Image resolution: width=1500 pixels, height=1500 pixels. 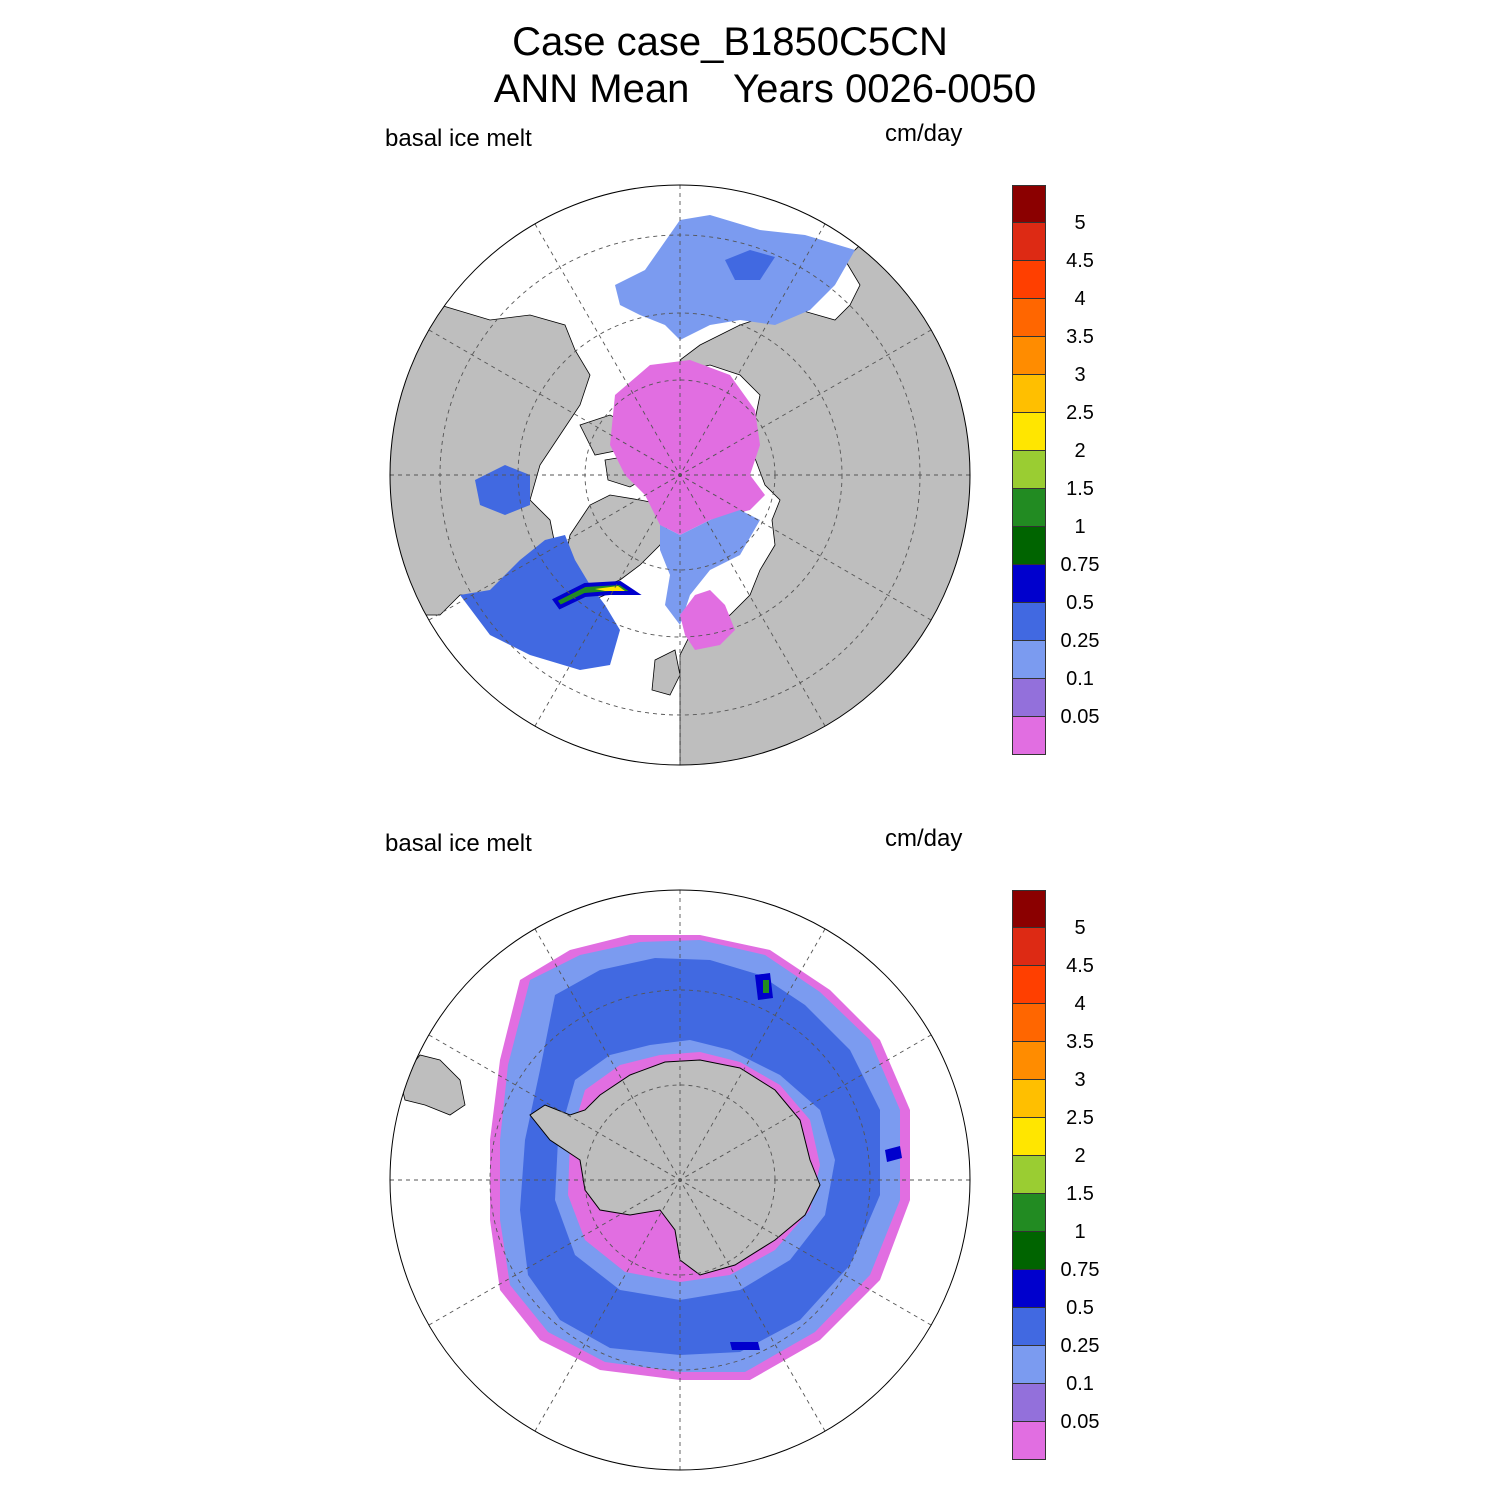 I want to click on south-colorbar-label: 0.1, so click(x=1080, y=1384).